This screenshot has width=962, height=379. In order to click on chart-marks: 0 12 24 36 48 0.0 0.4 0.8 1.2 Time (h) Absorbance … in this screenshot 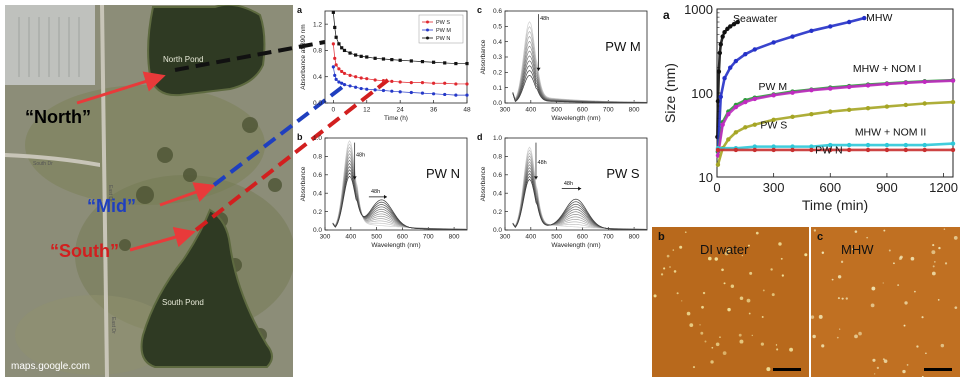, I will do `click(384, 63)`.